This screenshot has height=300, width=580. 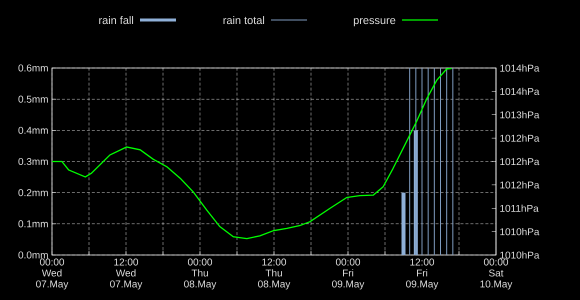 What do you see at coordinates (33, 130) in the screenshot?
I see `y-tick-label: 0.4mm` at bounding box center [33, 130].